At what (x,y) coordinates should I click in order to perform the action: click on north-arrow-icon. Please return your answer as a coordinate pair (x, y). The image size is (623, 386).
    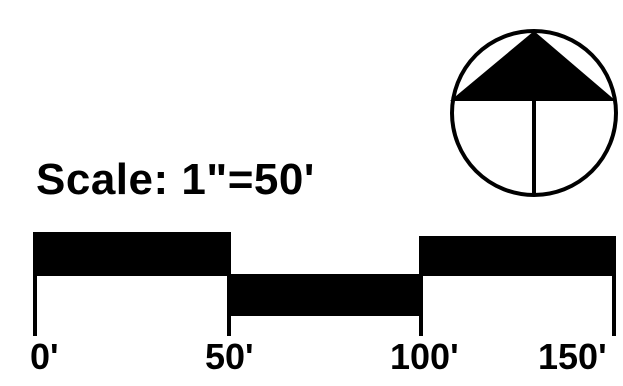
    Looking at the image, I should click on (534, 113).